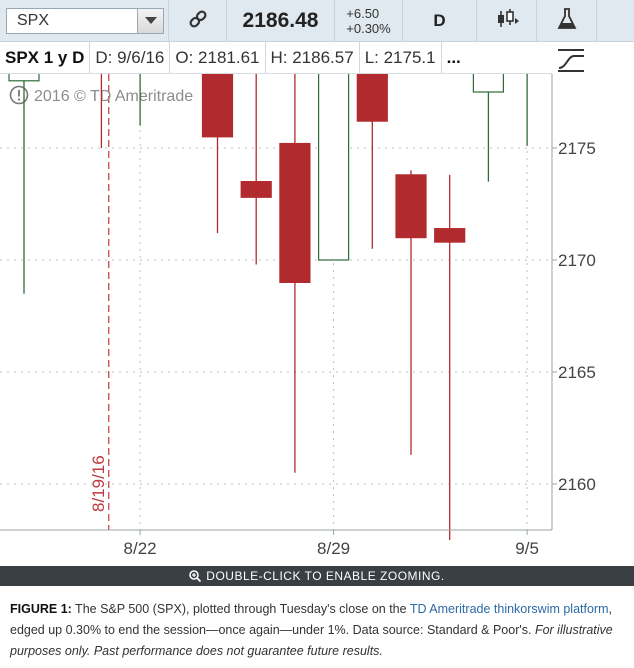 The image size is (634, 668). Describe the element at coordinates (19, 95) in the screenshot. I see `info-circle-icon` at that location.